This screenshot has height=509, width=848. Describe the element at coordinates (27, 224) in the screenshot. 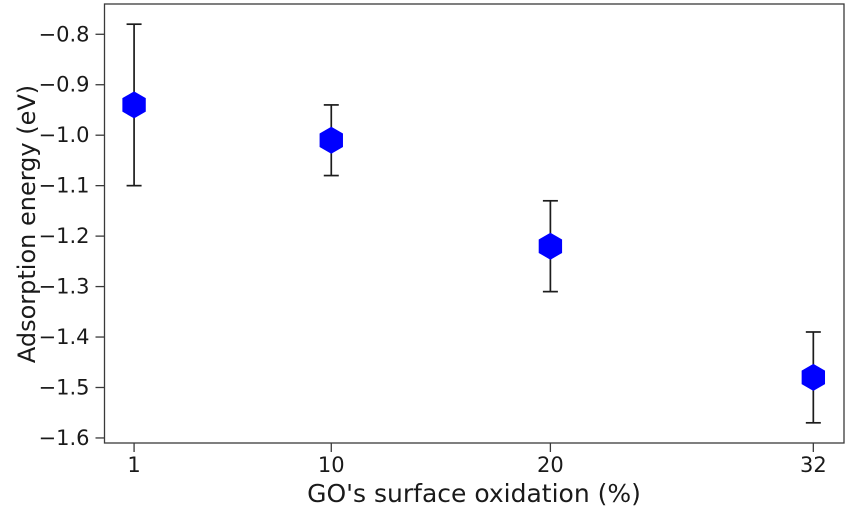

I see `y-axis-label: Adsorption energy (eV)` at that location.